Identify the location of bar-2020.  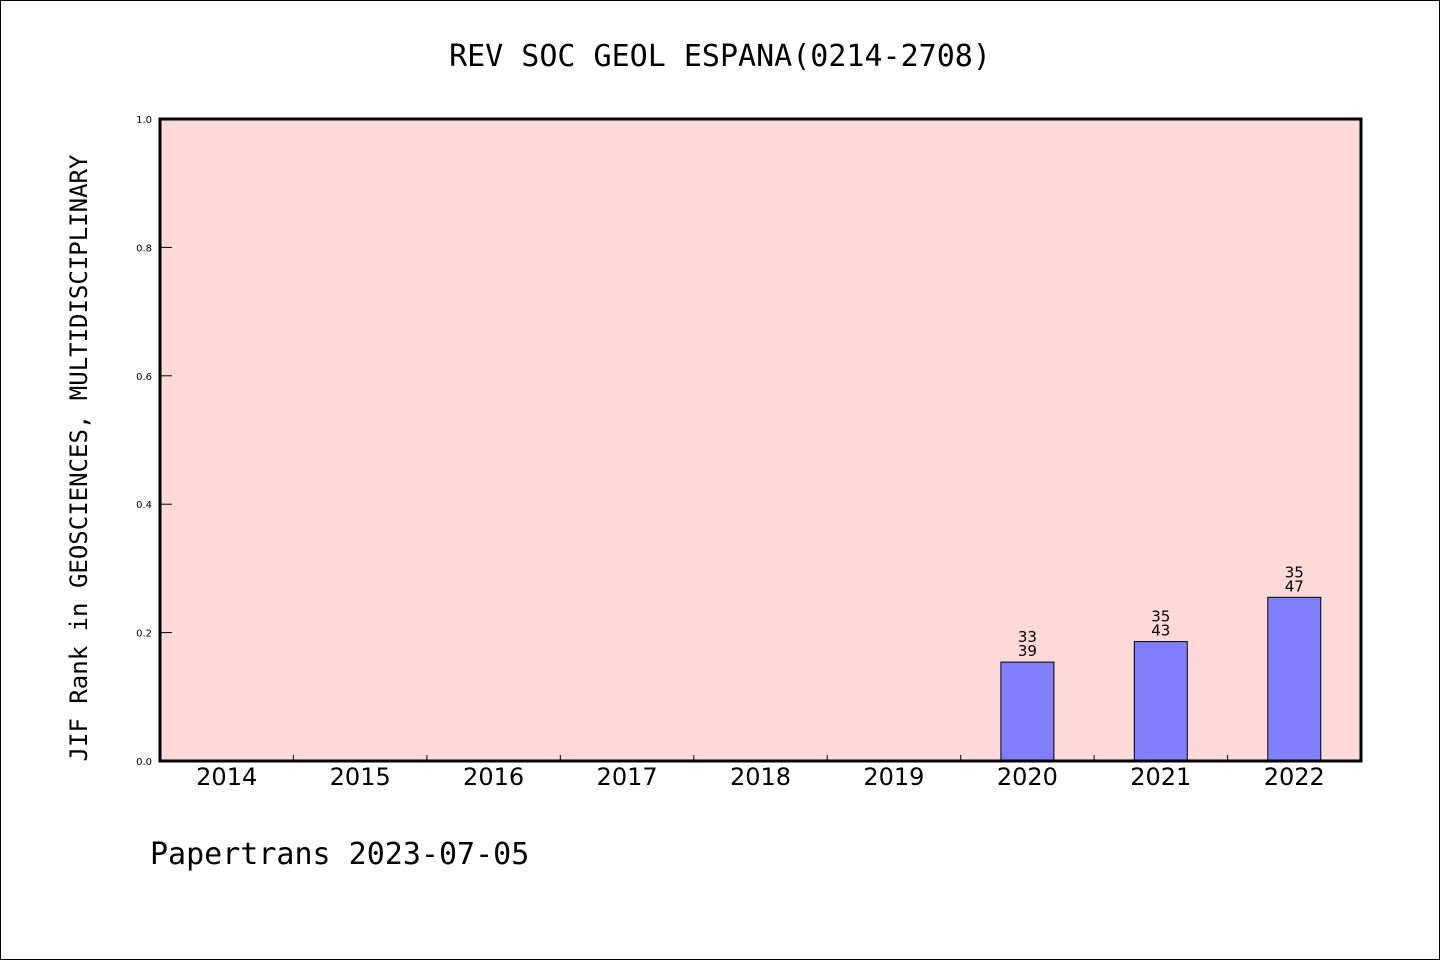
(1027, 711).